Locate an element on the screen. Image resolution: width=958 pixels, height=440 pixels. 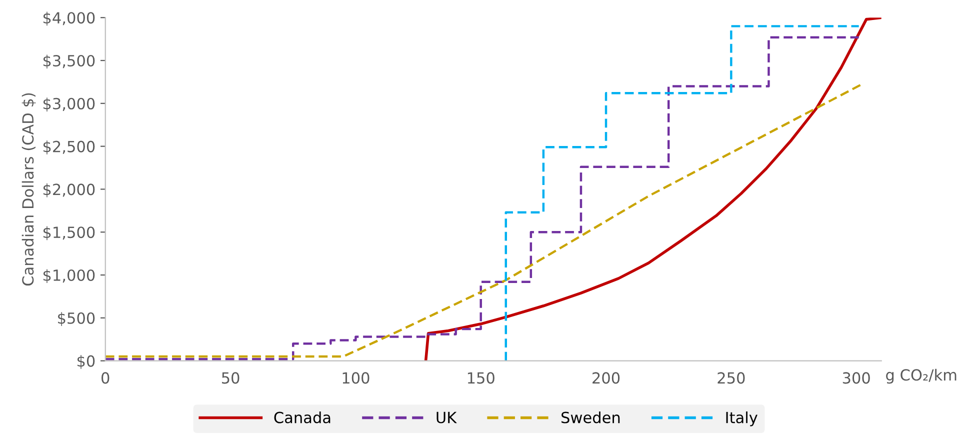
x-tick-label: 50 is located at coordinates (231, 378).